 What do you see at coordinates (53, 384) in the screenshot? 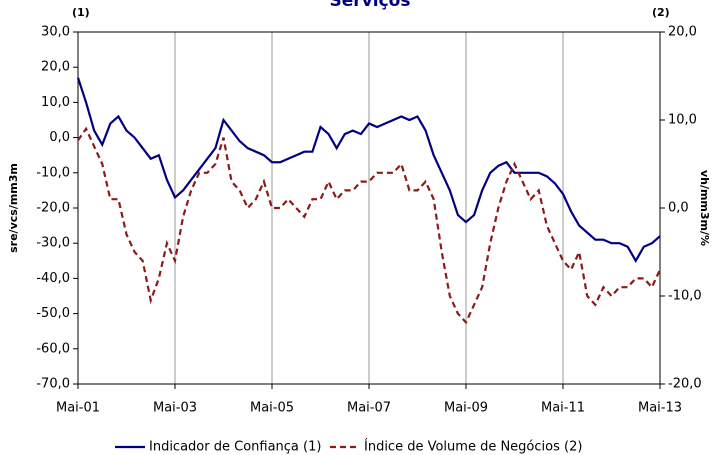
I see `y-tick-label: -70,0` at bounding box center [53, 384].